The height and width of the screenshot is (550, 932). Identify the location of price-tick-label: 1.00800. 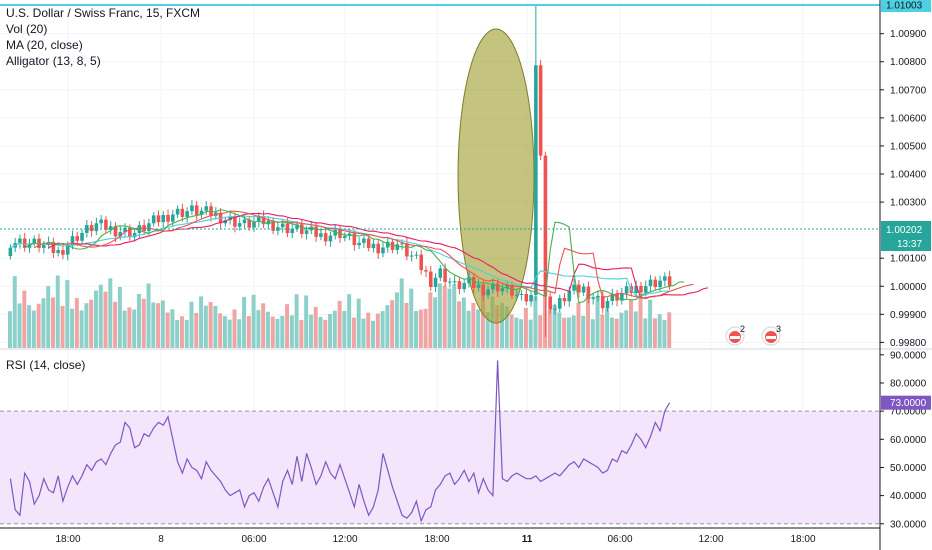
(908, 62).